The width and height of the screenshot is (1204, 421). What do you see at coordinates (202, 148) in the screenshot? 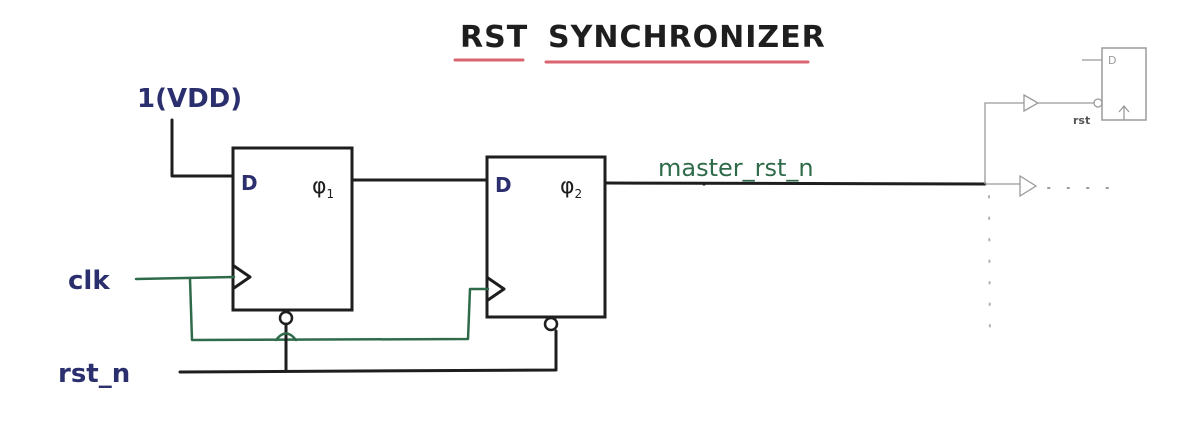
I see `vdd-wire` at bounding box center [202, 148].